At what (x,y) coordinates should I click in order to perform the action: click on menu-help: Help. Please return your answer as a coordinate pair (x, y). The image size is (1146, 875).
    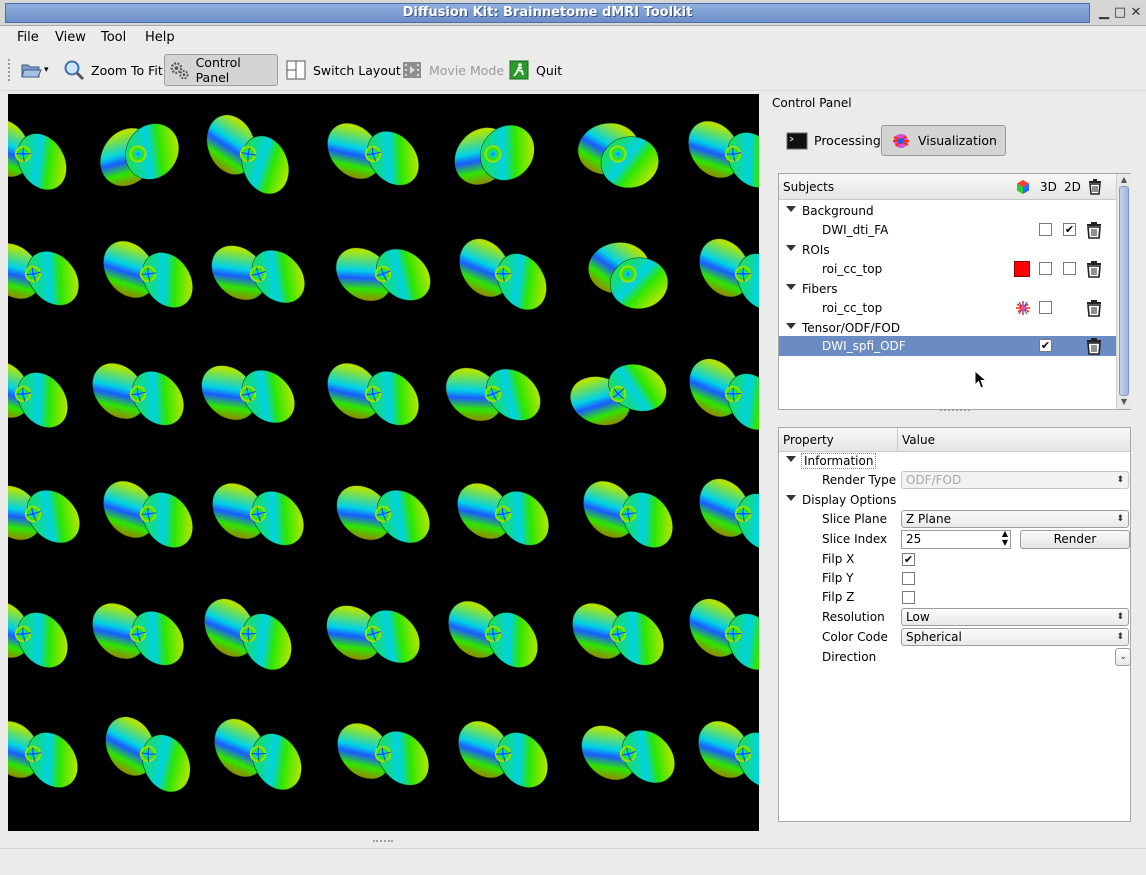
    Looking at the image, I should click on (160, 37).